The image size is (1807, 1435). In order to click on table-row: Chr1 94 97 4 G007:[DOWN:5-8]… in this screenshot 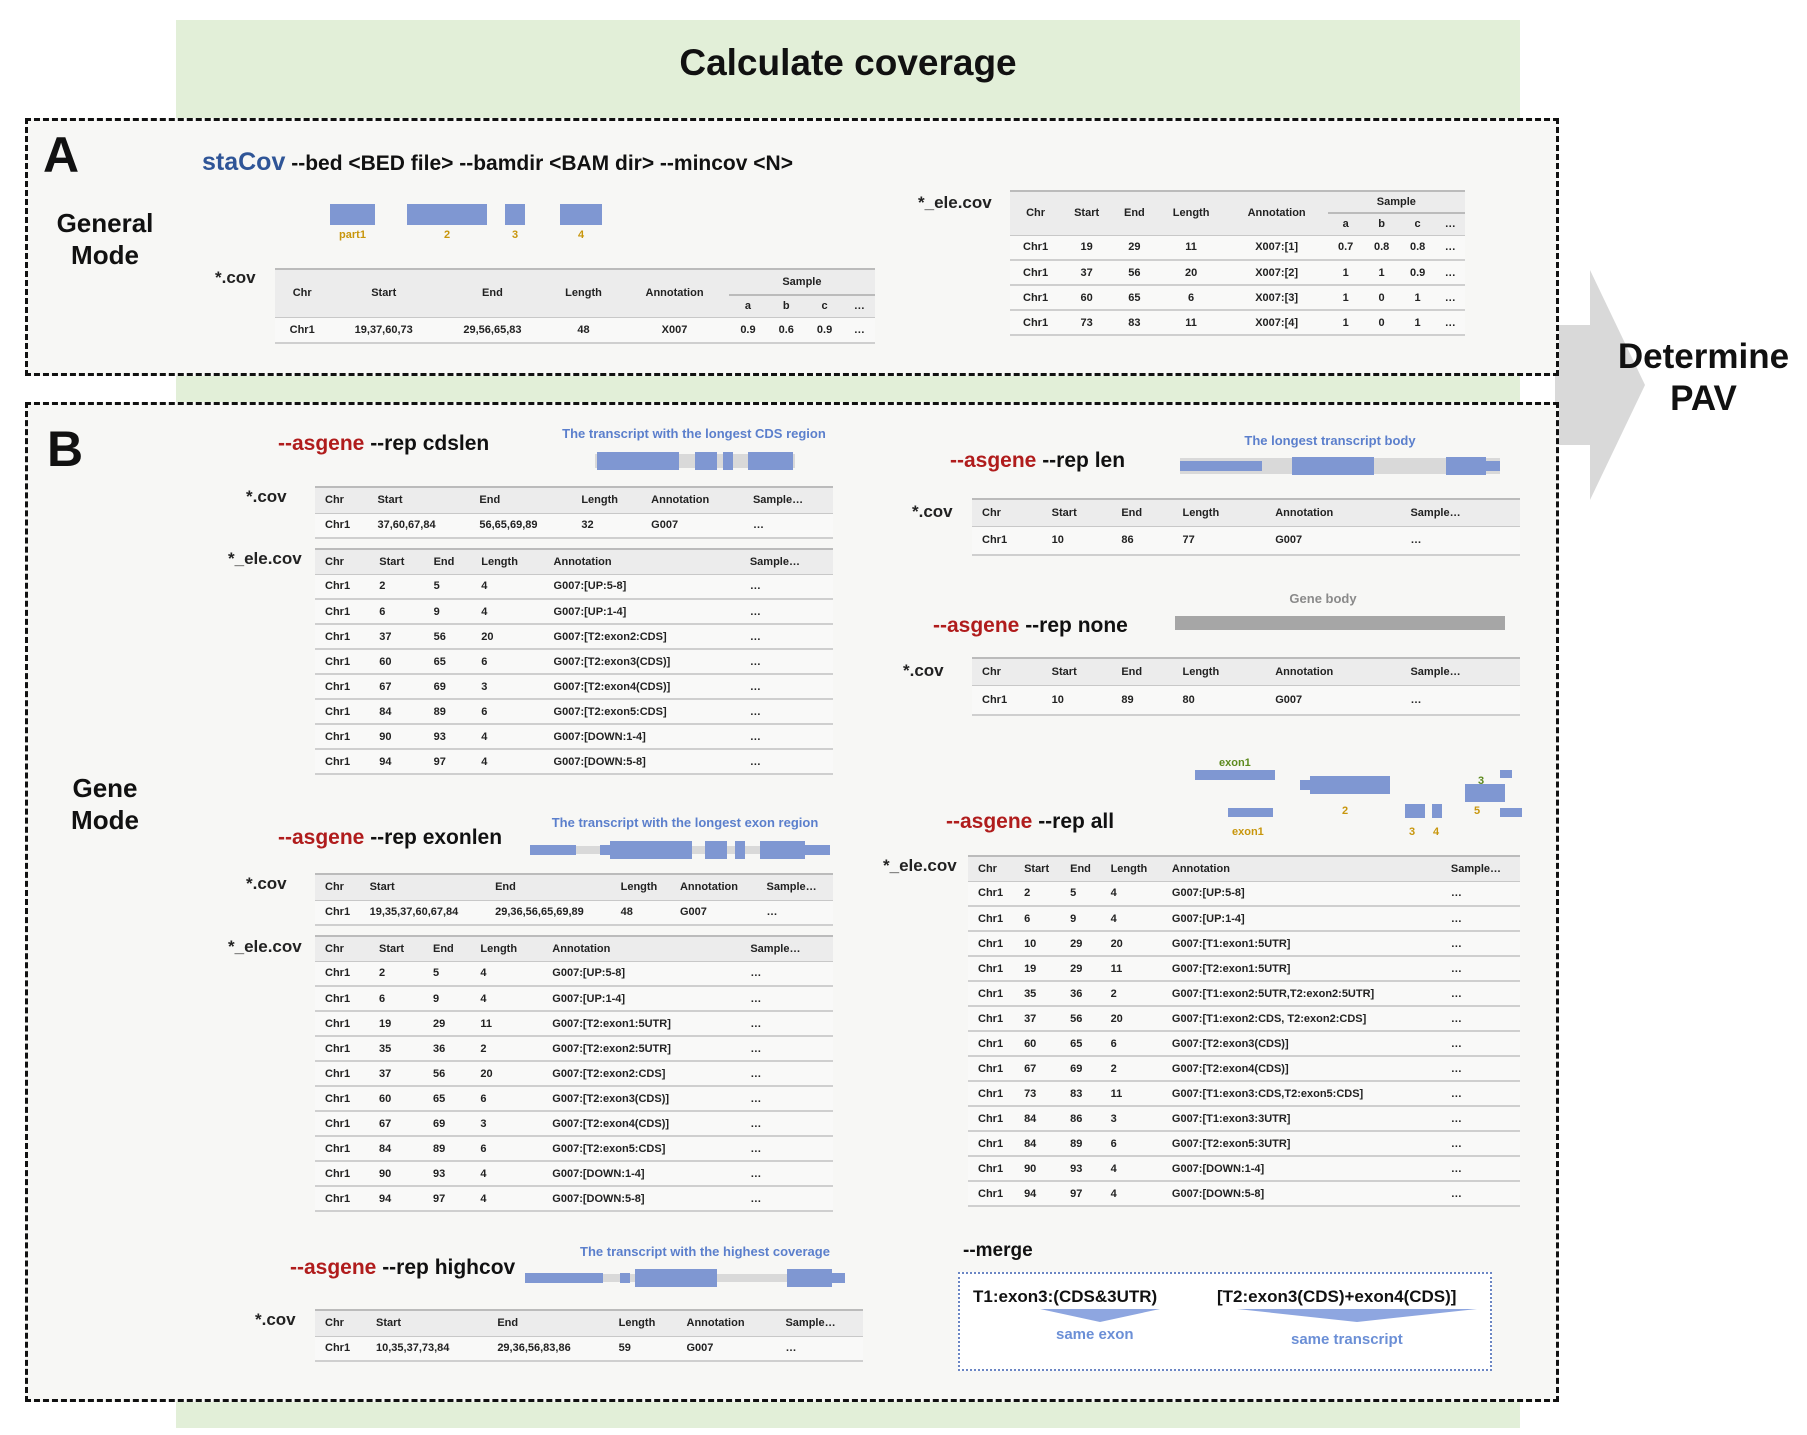, I will do `click(574, 762)`.